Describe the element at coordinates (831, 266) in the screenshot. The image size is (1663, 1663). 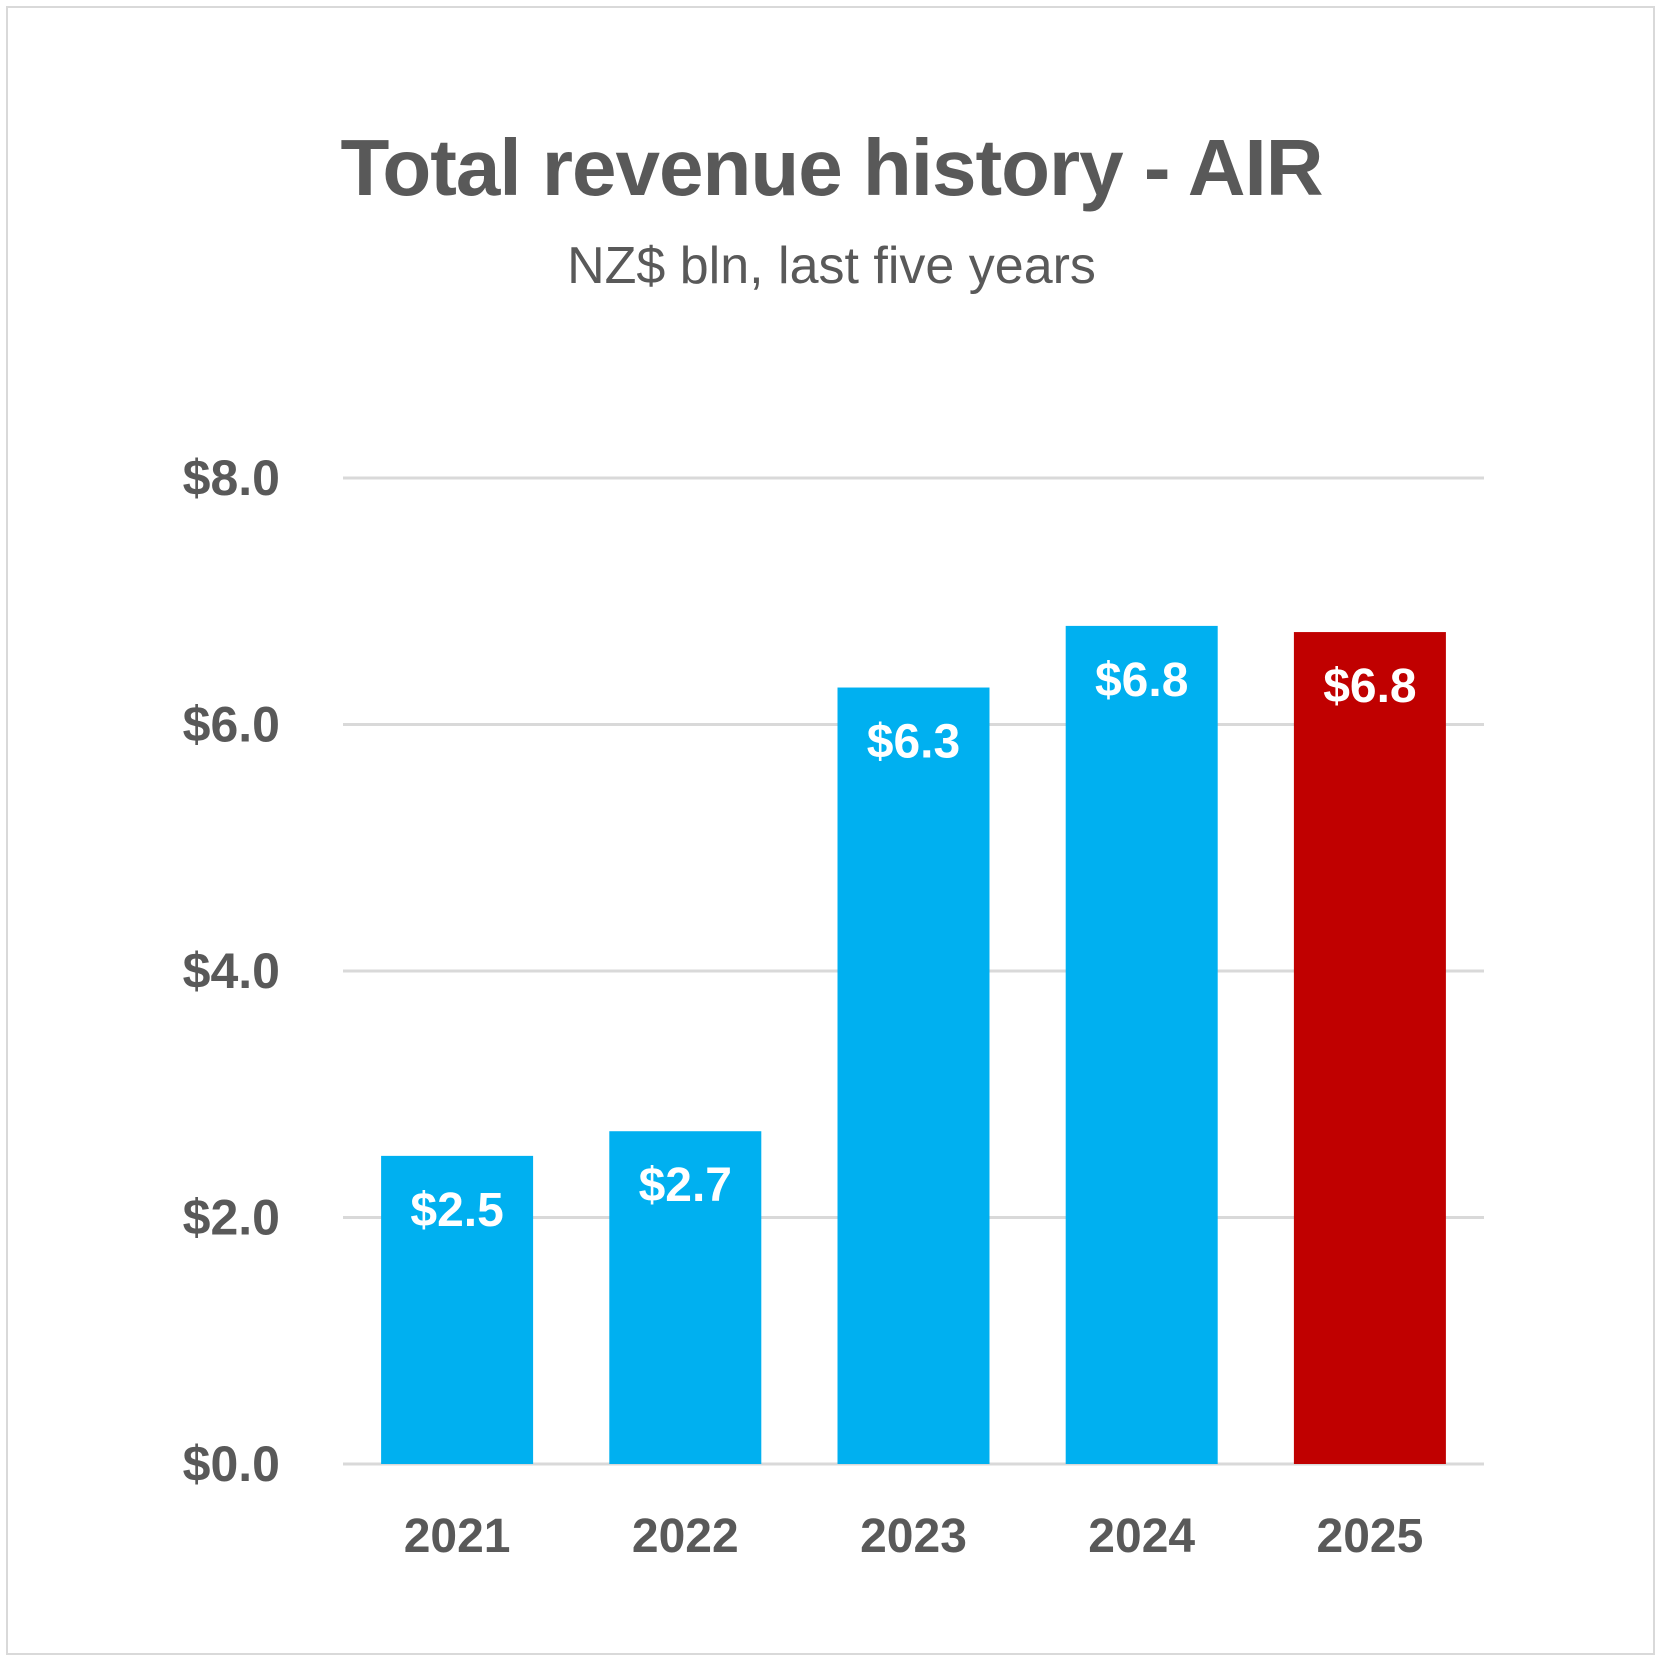
I see `chart-subtitle: NZ$ bln, last five years` at that location.